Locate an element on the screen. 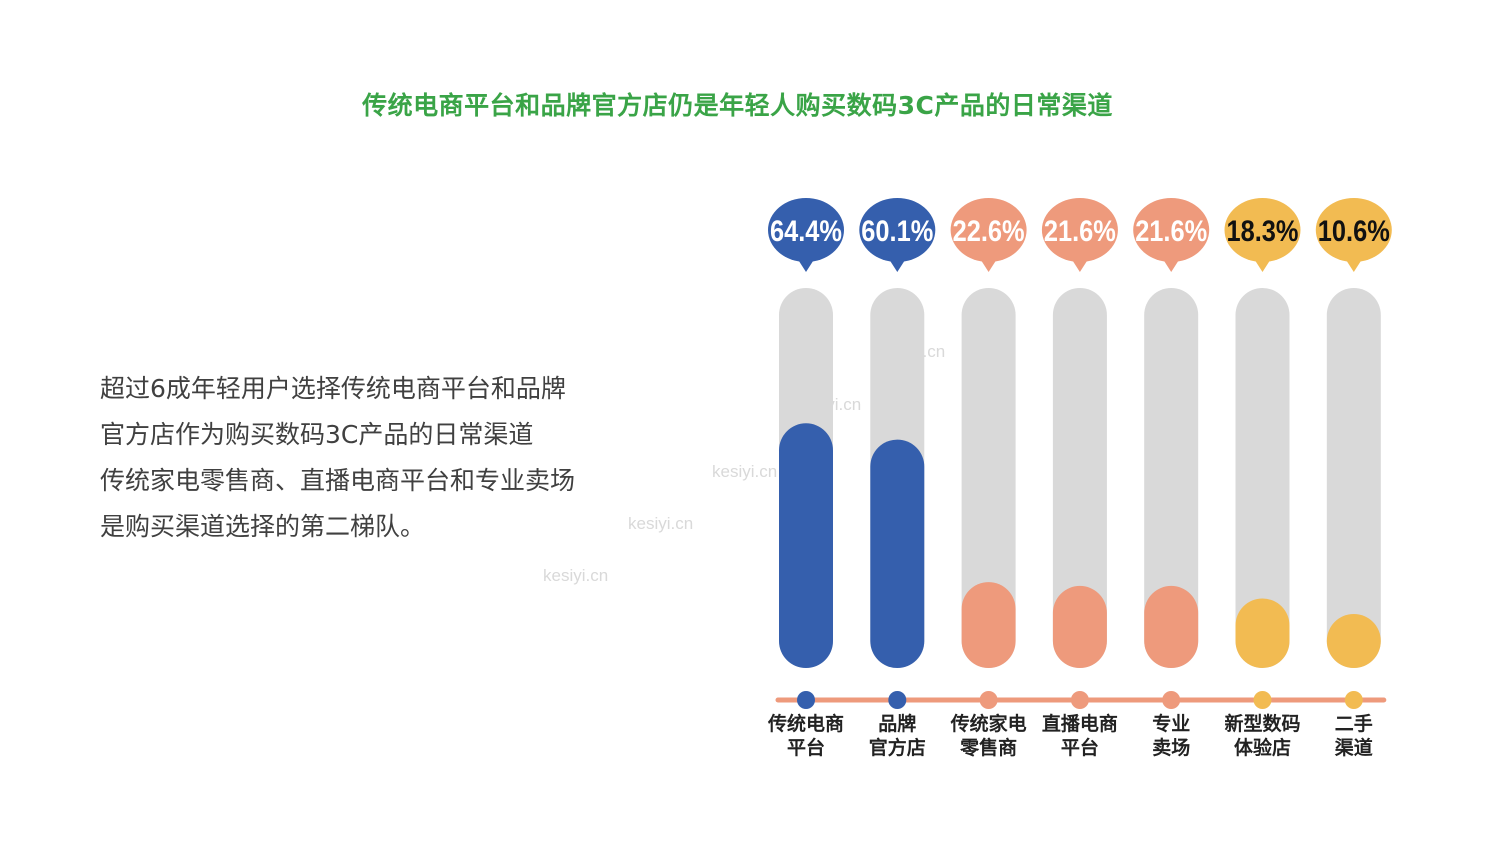  data-label: 10.6% is located at coordinates (1354, 231).